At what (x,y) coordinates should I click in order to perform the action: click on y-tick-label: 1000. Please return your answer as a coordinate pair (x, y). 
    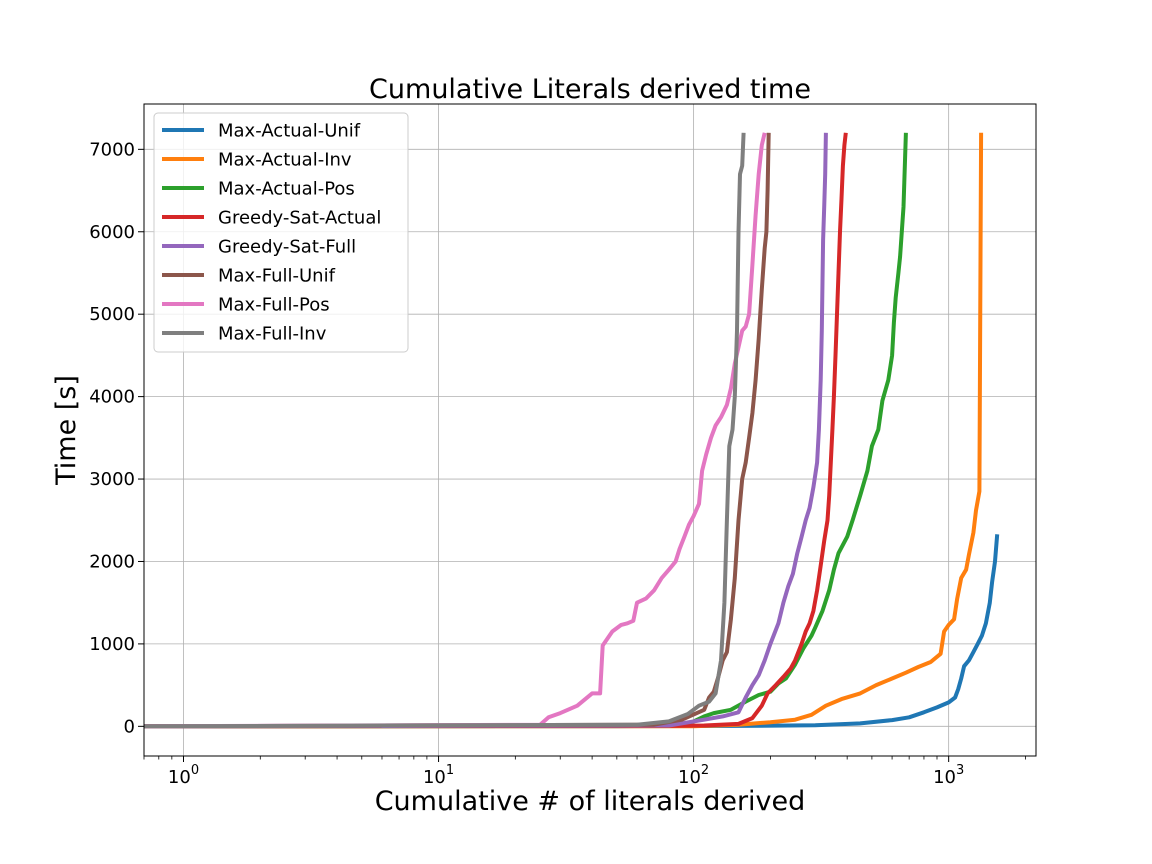
    Looking at the image, I should click on (112, 644).